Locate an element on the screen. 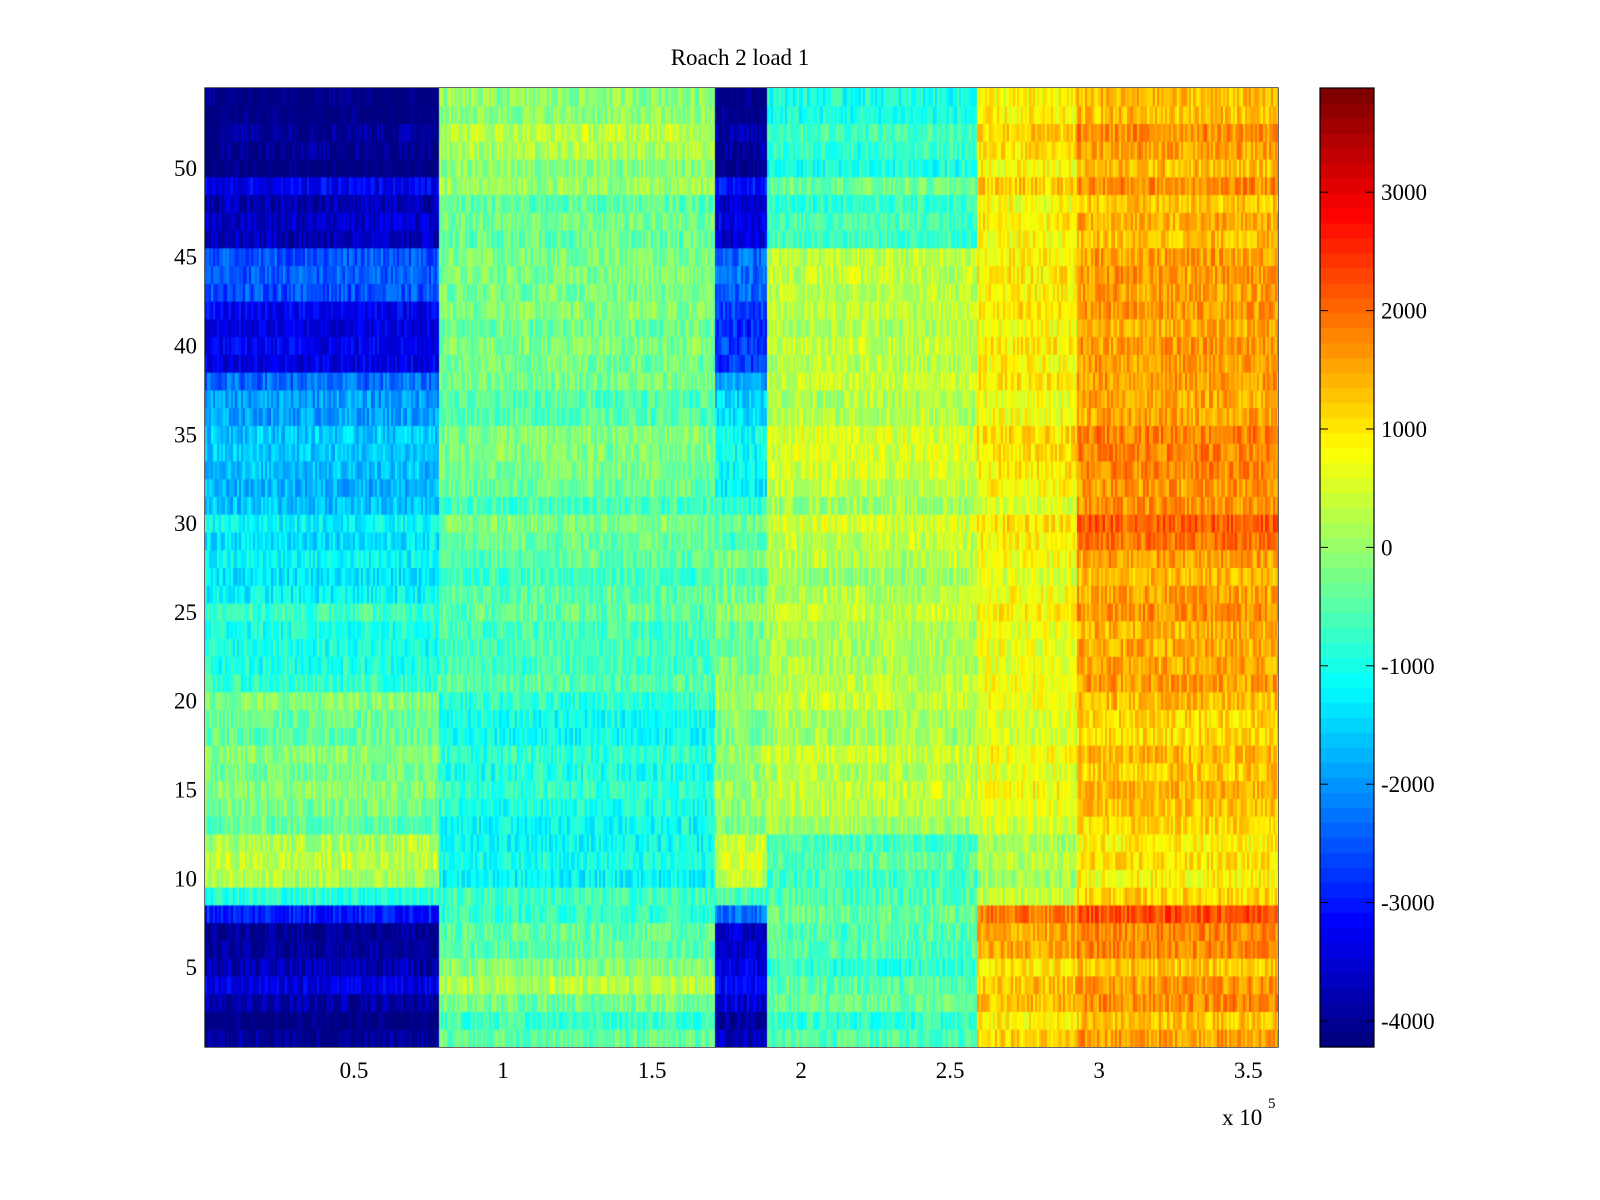 The width and height of the screenshot is (1600, 1200). y-tick-label: 20 is located at coordinates (185, 701).